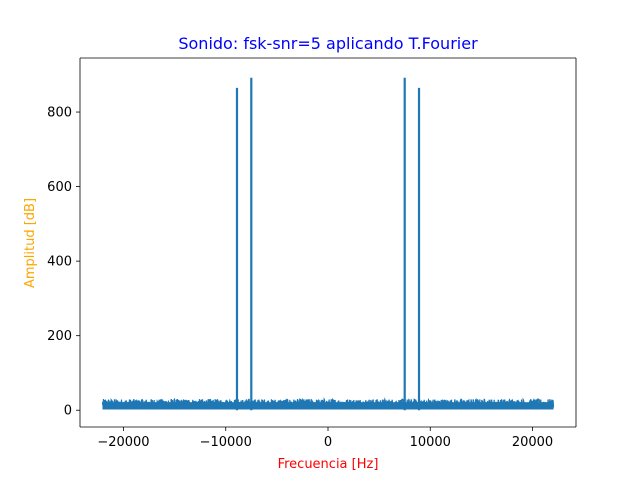 The image size is (640, 480). What do you see at coordinates (59, 336) in the screenshot?
I see `y-tick-label-1: 200` at bounding box center [59, 336].